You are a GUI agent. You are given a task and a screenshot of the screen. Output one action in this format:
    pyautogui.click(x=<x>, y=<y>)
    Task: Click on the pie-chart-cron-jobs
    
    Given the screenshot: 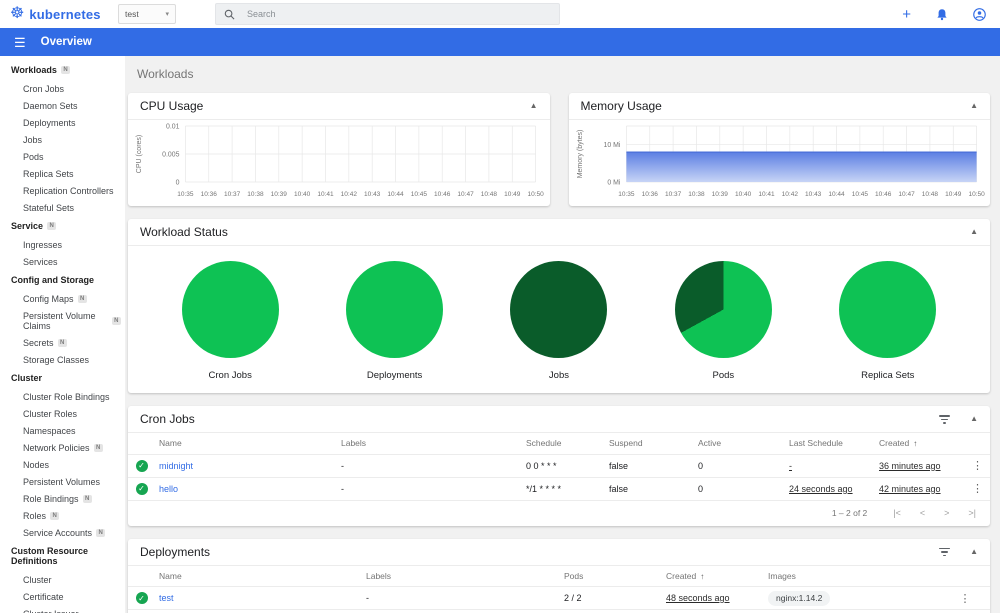 What is the action you would take?
    pyautogui.click(x=230, y=309)
    